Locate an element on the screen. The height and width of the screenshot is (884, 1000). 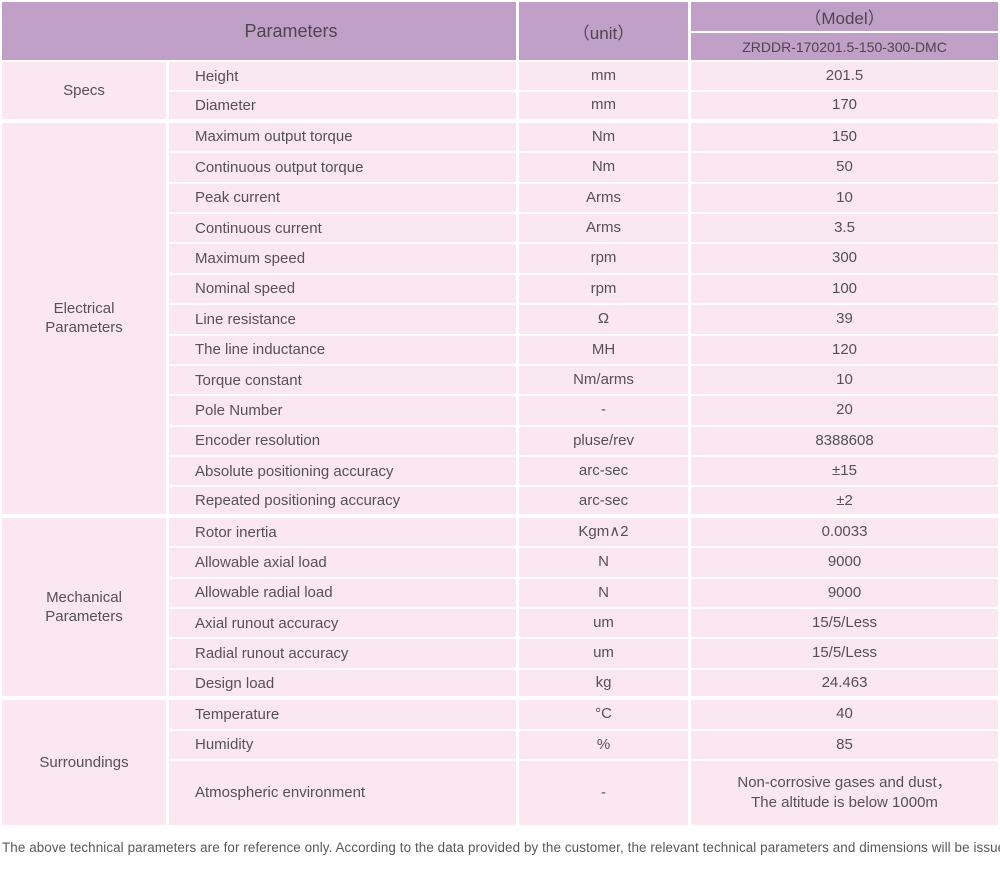
table-row: Line resistance Ω 39 is located at coordinates (500, 320).